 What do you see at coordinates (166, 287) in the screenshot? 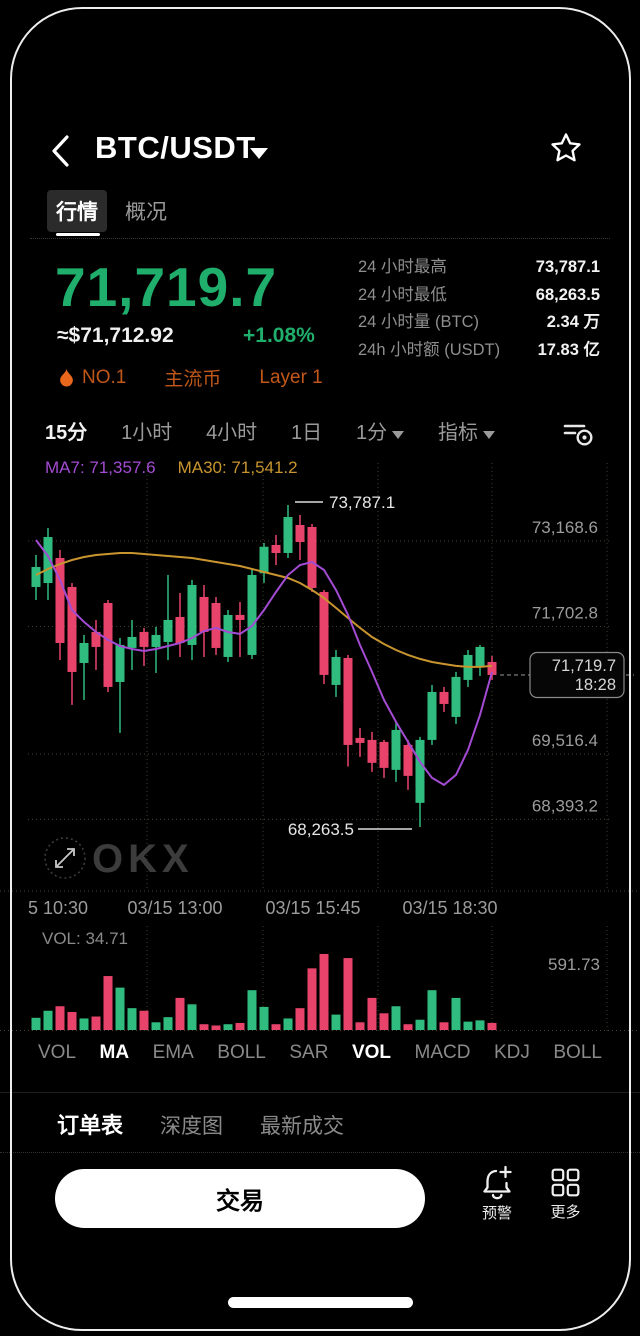
I see `last-price: 71,719.7` at bounding box center [166, 287].